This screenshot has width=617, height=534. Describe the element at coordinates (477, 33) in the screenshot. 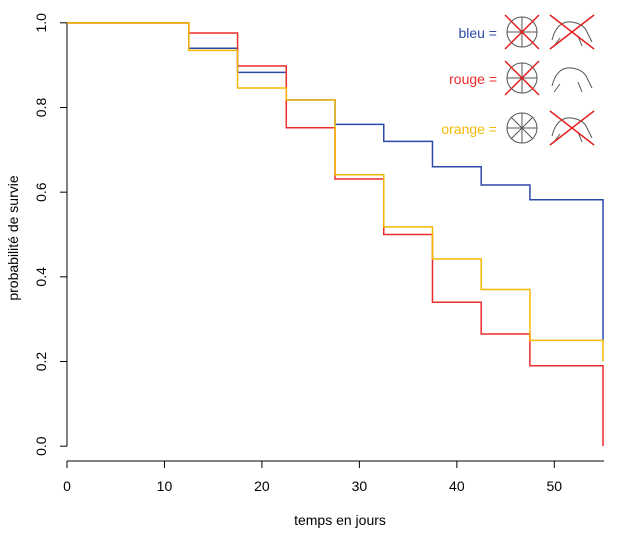

I see `legend-label: bleu =` at that location.